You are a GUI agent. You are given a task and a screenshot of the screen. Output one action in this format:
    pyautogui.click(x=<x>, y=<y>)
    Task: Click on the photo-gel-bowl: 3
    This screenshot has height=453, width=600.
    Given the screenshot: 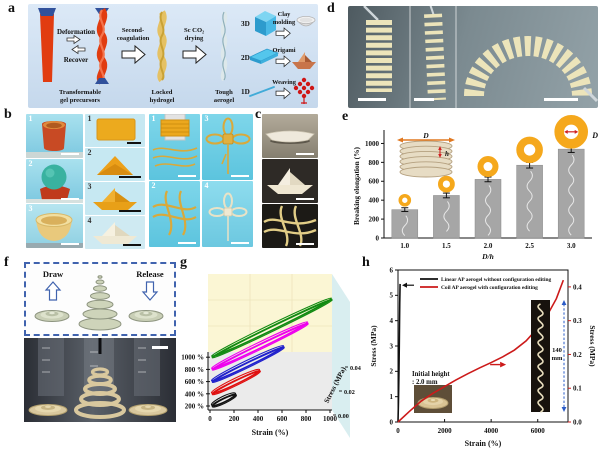 What is the action you would take?
    pyautogui.click(x=54, y=226)
    